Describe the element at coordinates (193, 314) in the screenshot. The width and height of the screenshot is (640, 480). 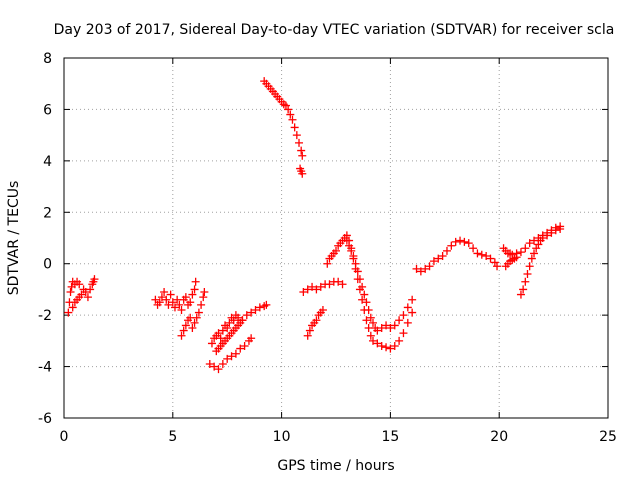
I see `series-track-e` at that location.